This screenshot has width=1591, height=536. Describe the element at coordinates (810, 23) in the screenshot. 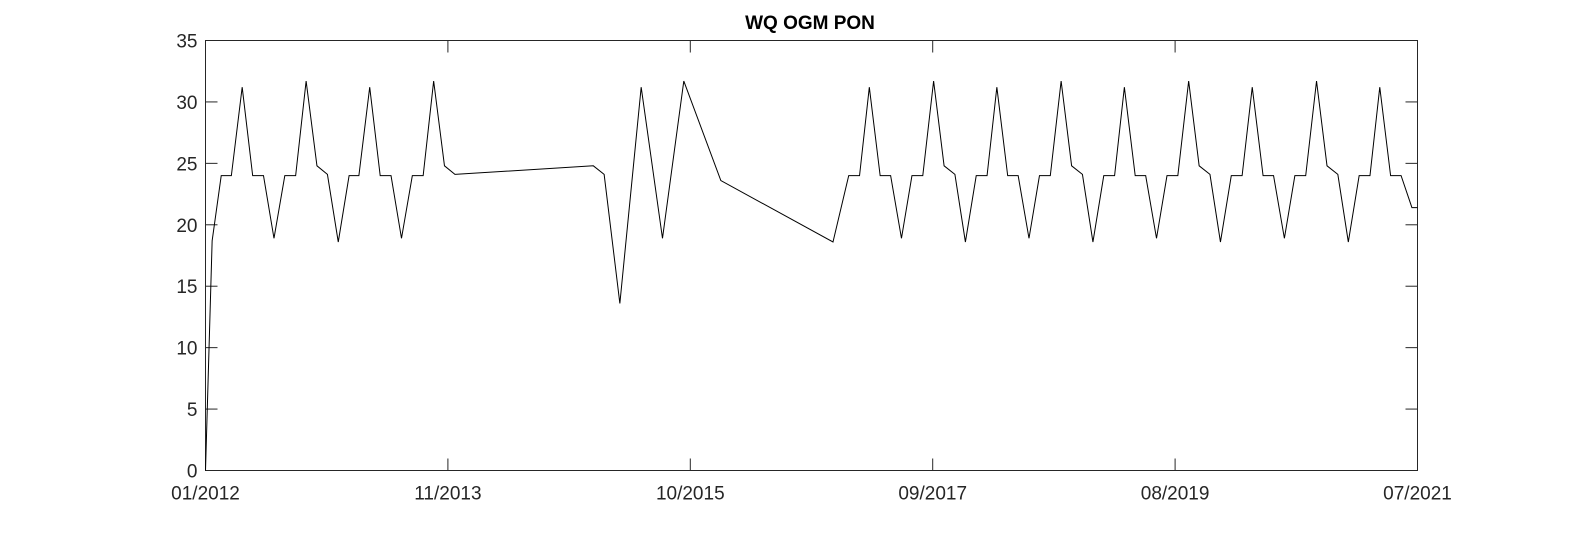

I see `chart-title: WQ OGM PON` at that location.